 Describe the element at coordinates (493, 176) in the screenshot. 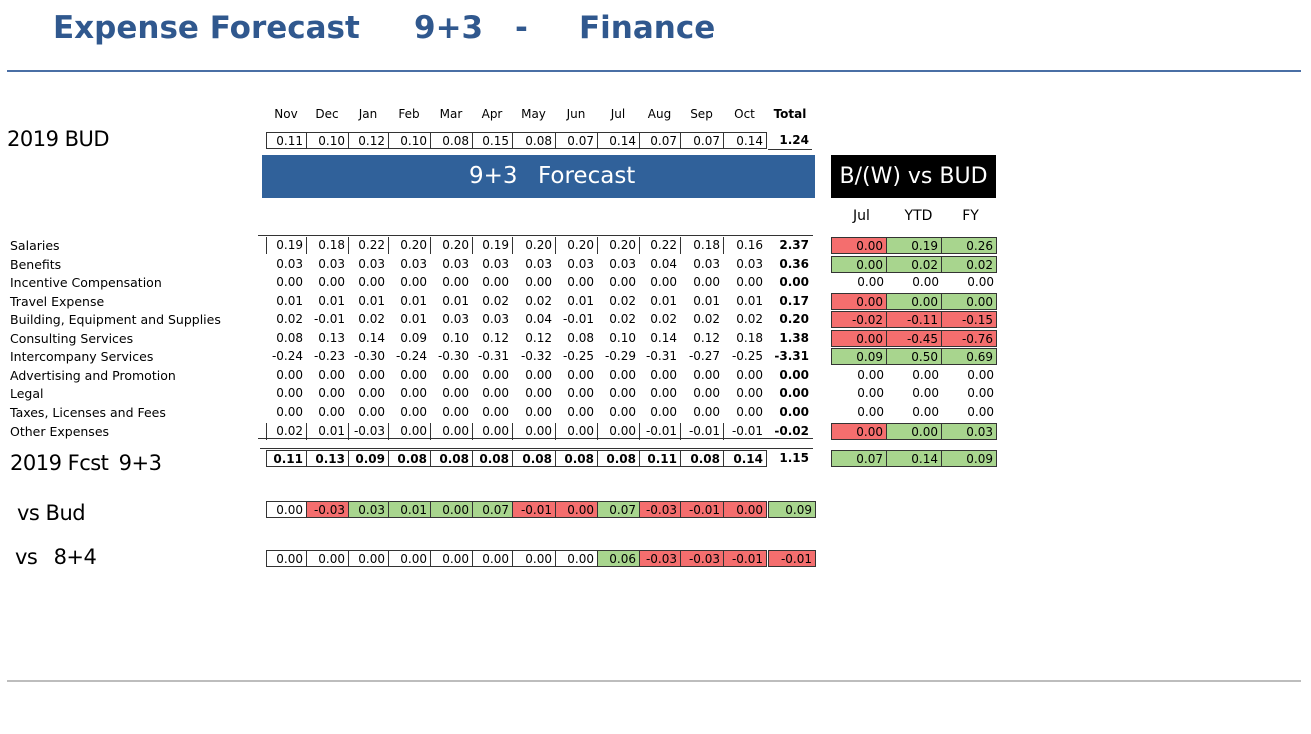

I see `banner-scenario: 9+3` at that location.